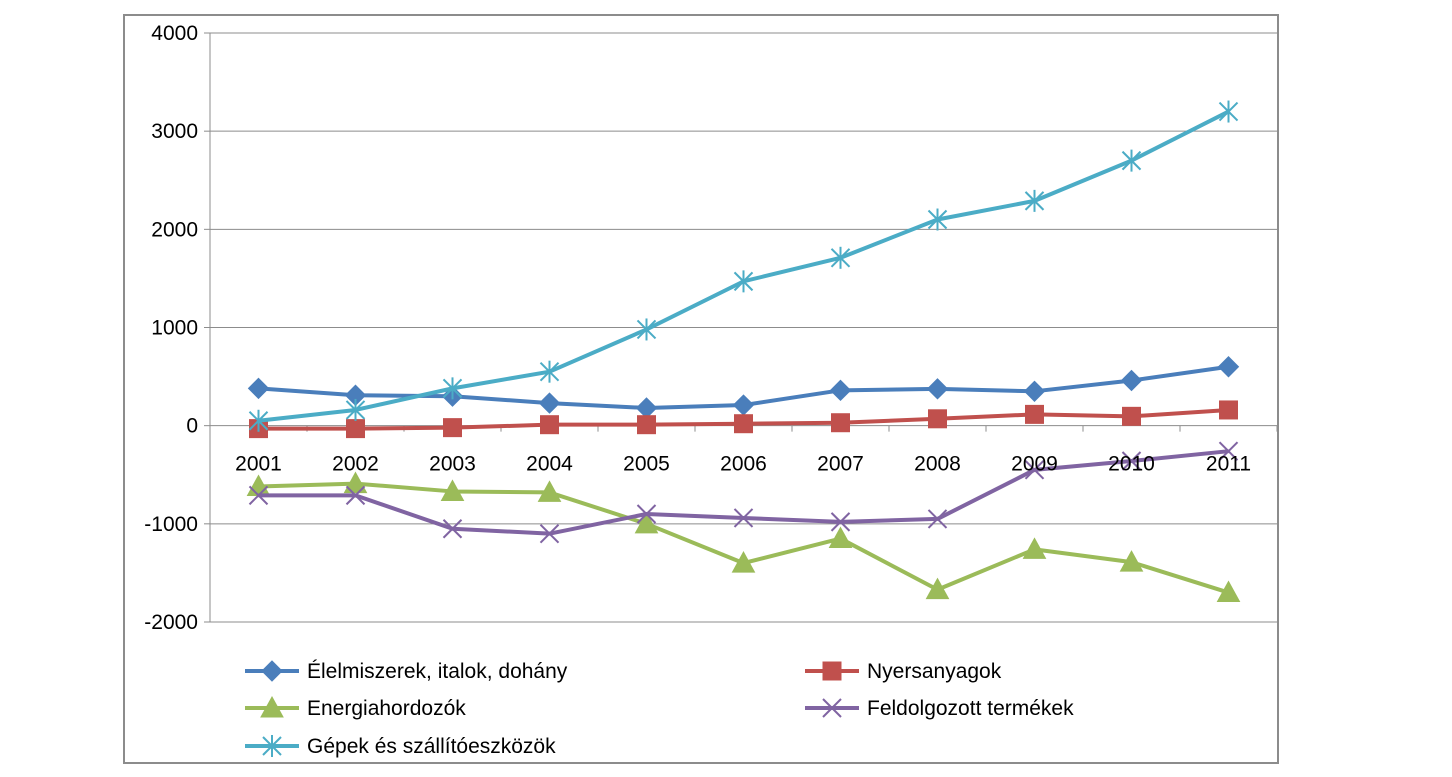  Describe the element at coordinates (431, 746) in the screenshot. I see `legend-label: Gépek és szállítóeszközök` at that location.